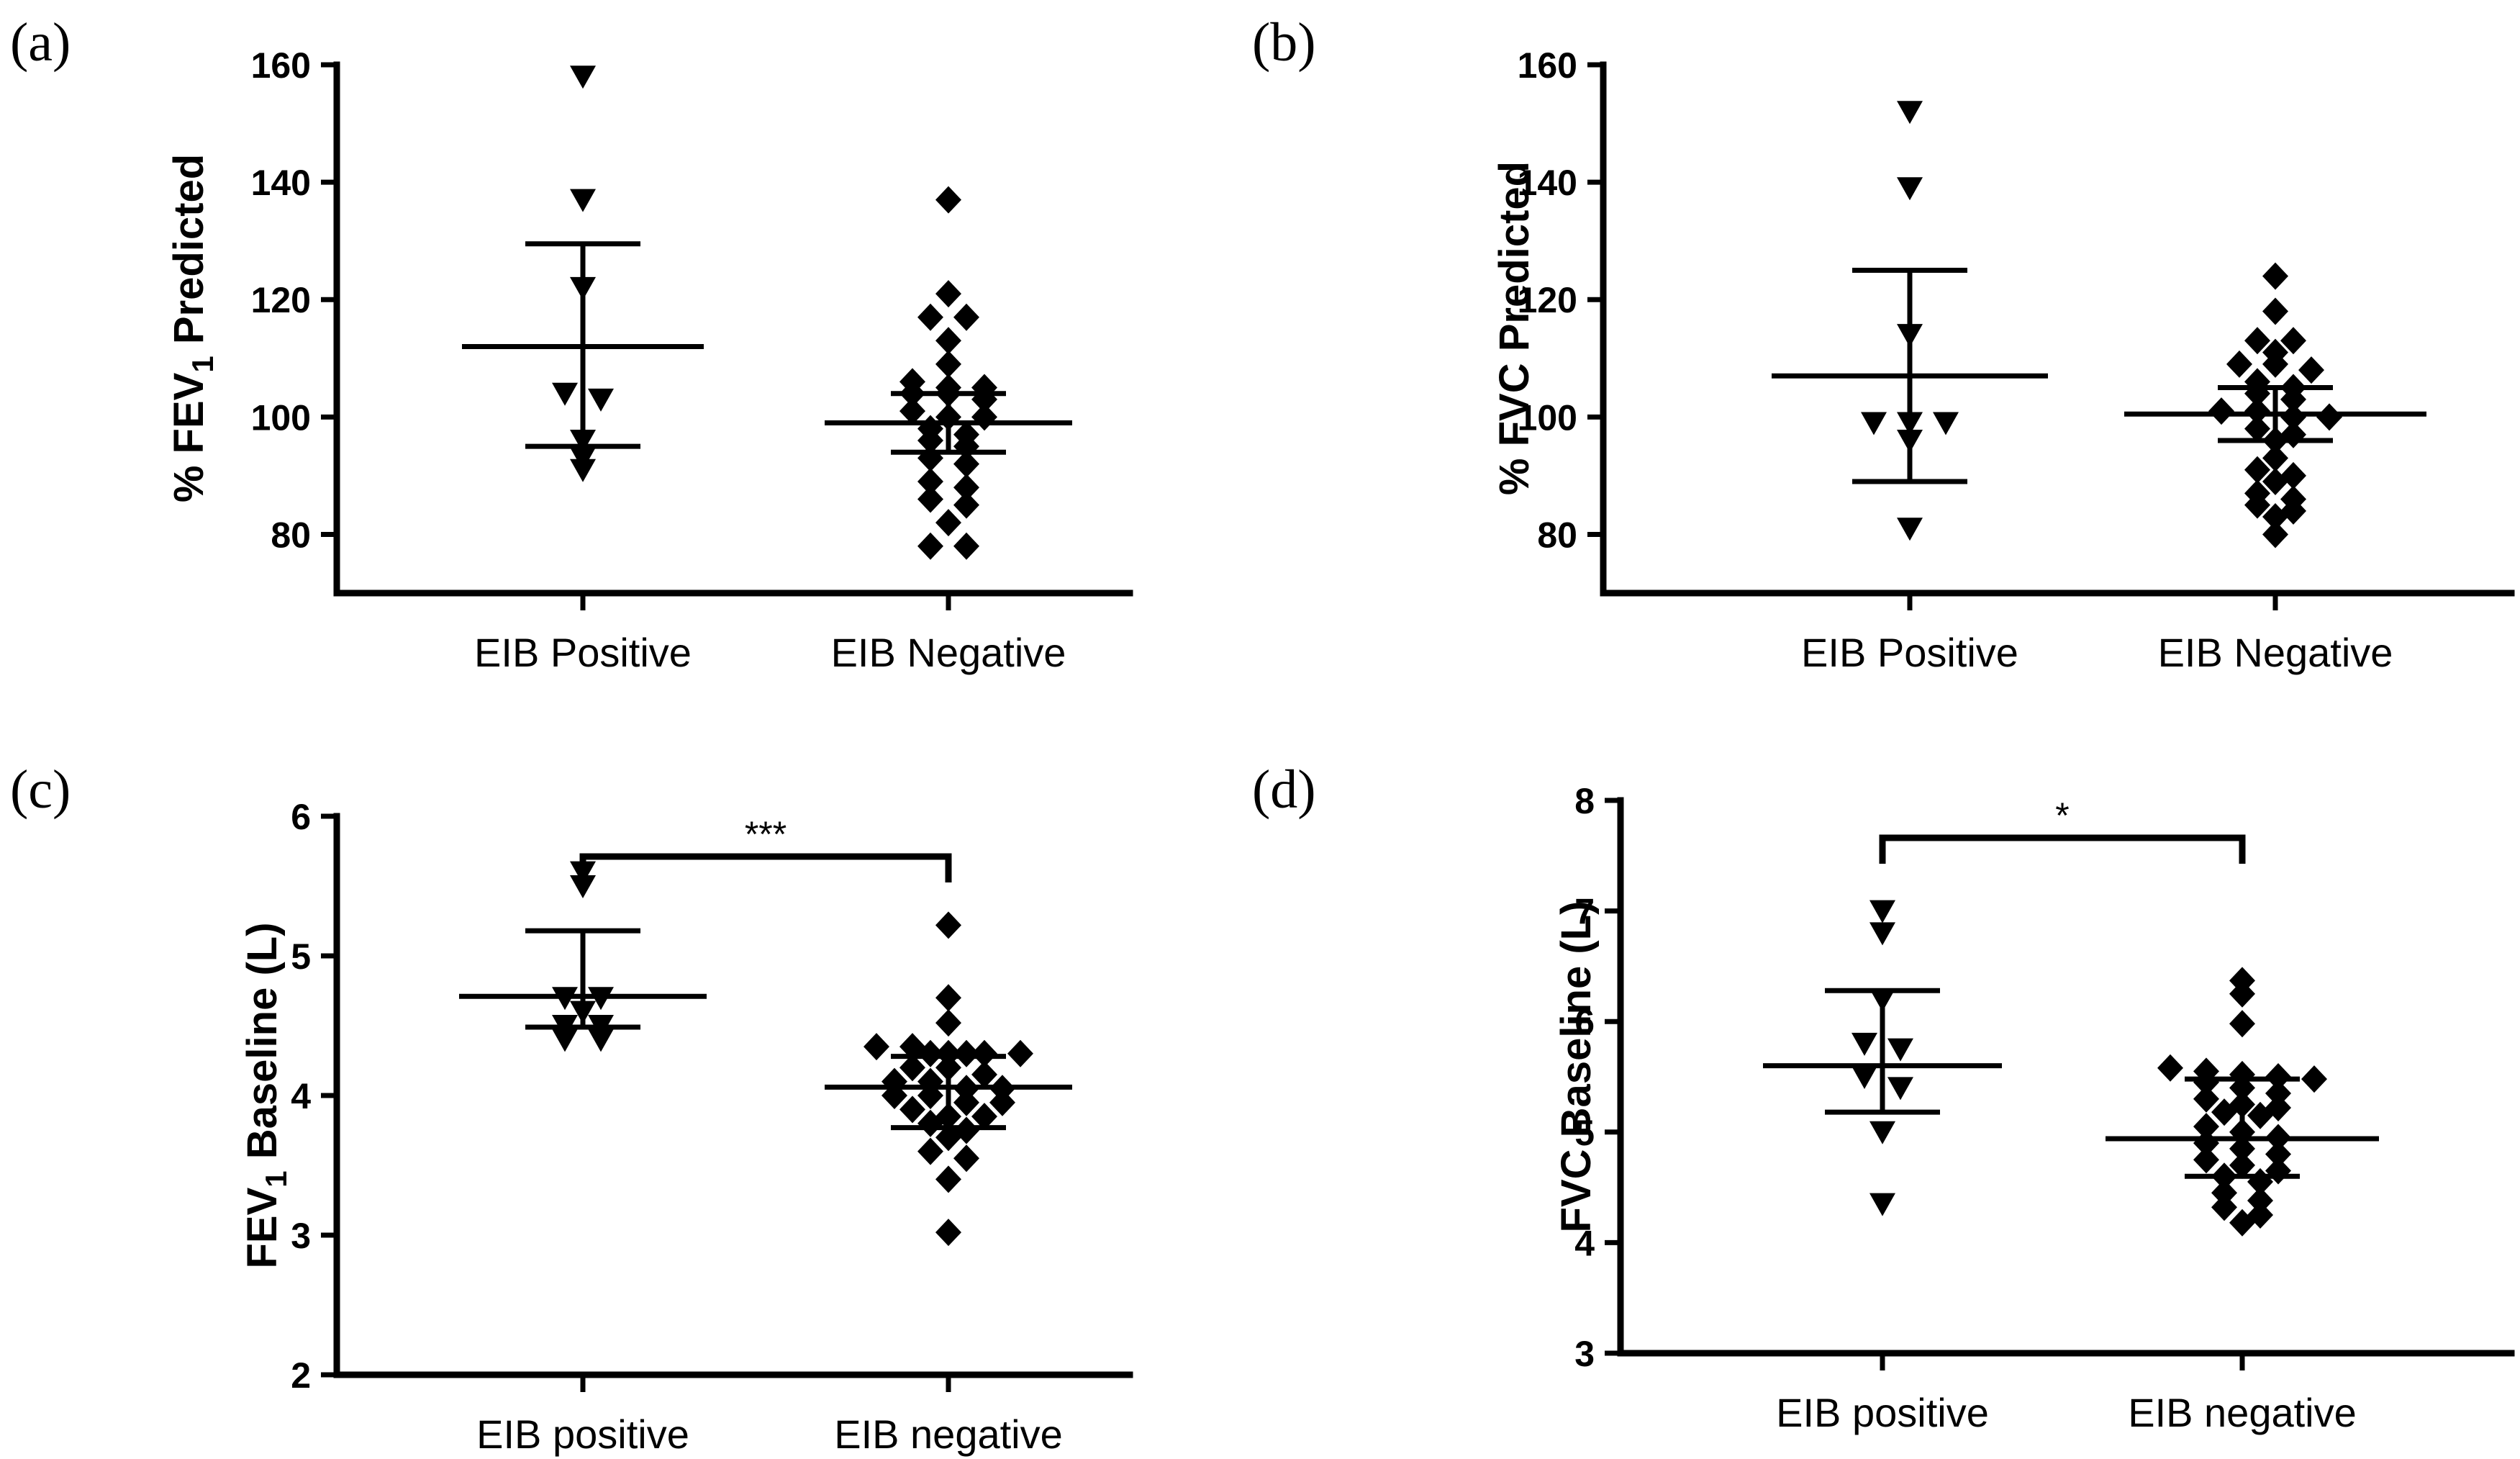 The image size is (2520, 1459). Describe the element at coordinates (1547, 183) in the screenshot. I see `y-tick-label-b-3: 140` at that location.